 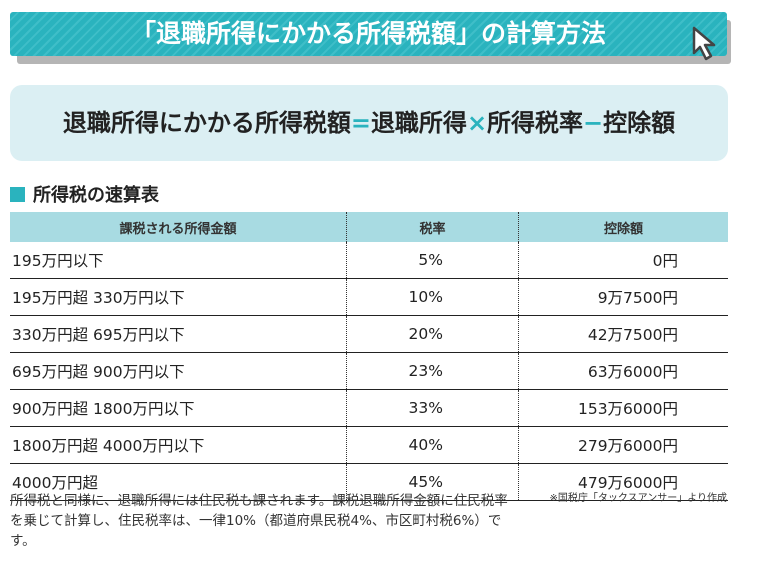 I want to click on cell-income: 900万円超 1800万円以下, so click(x=178, y=408).